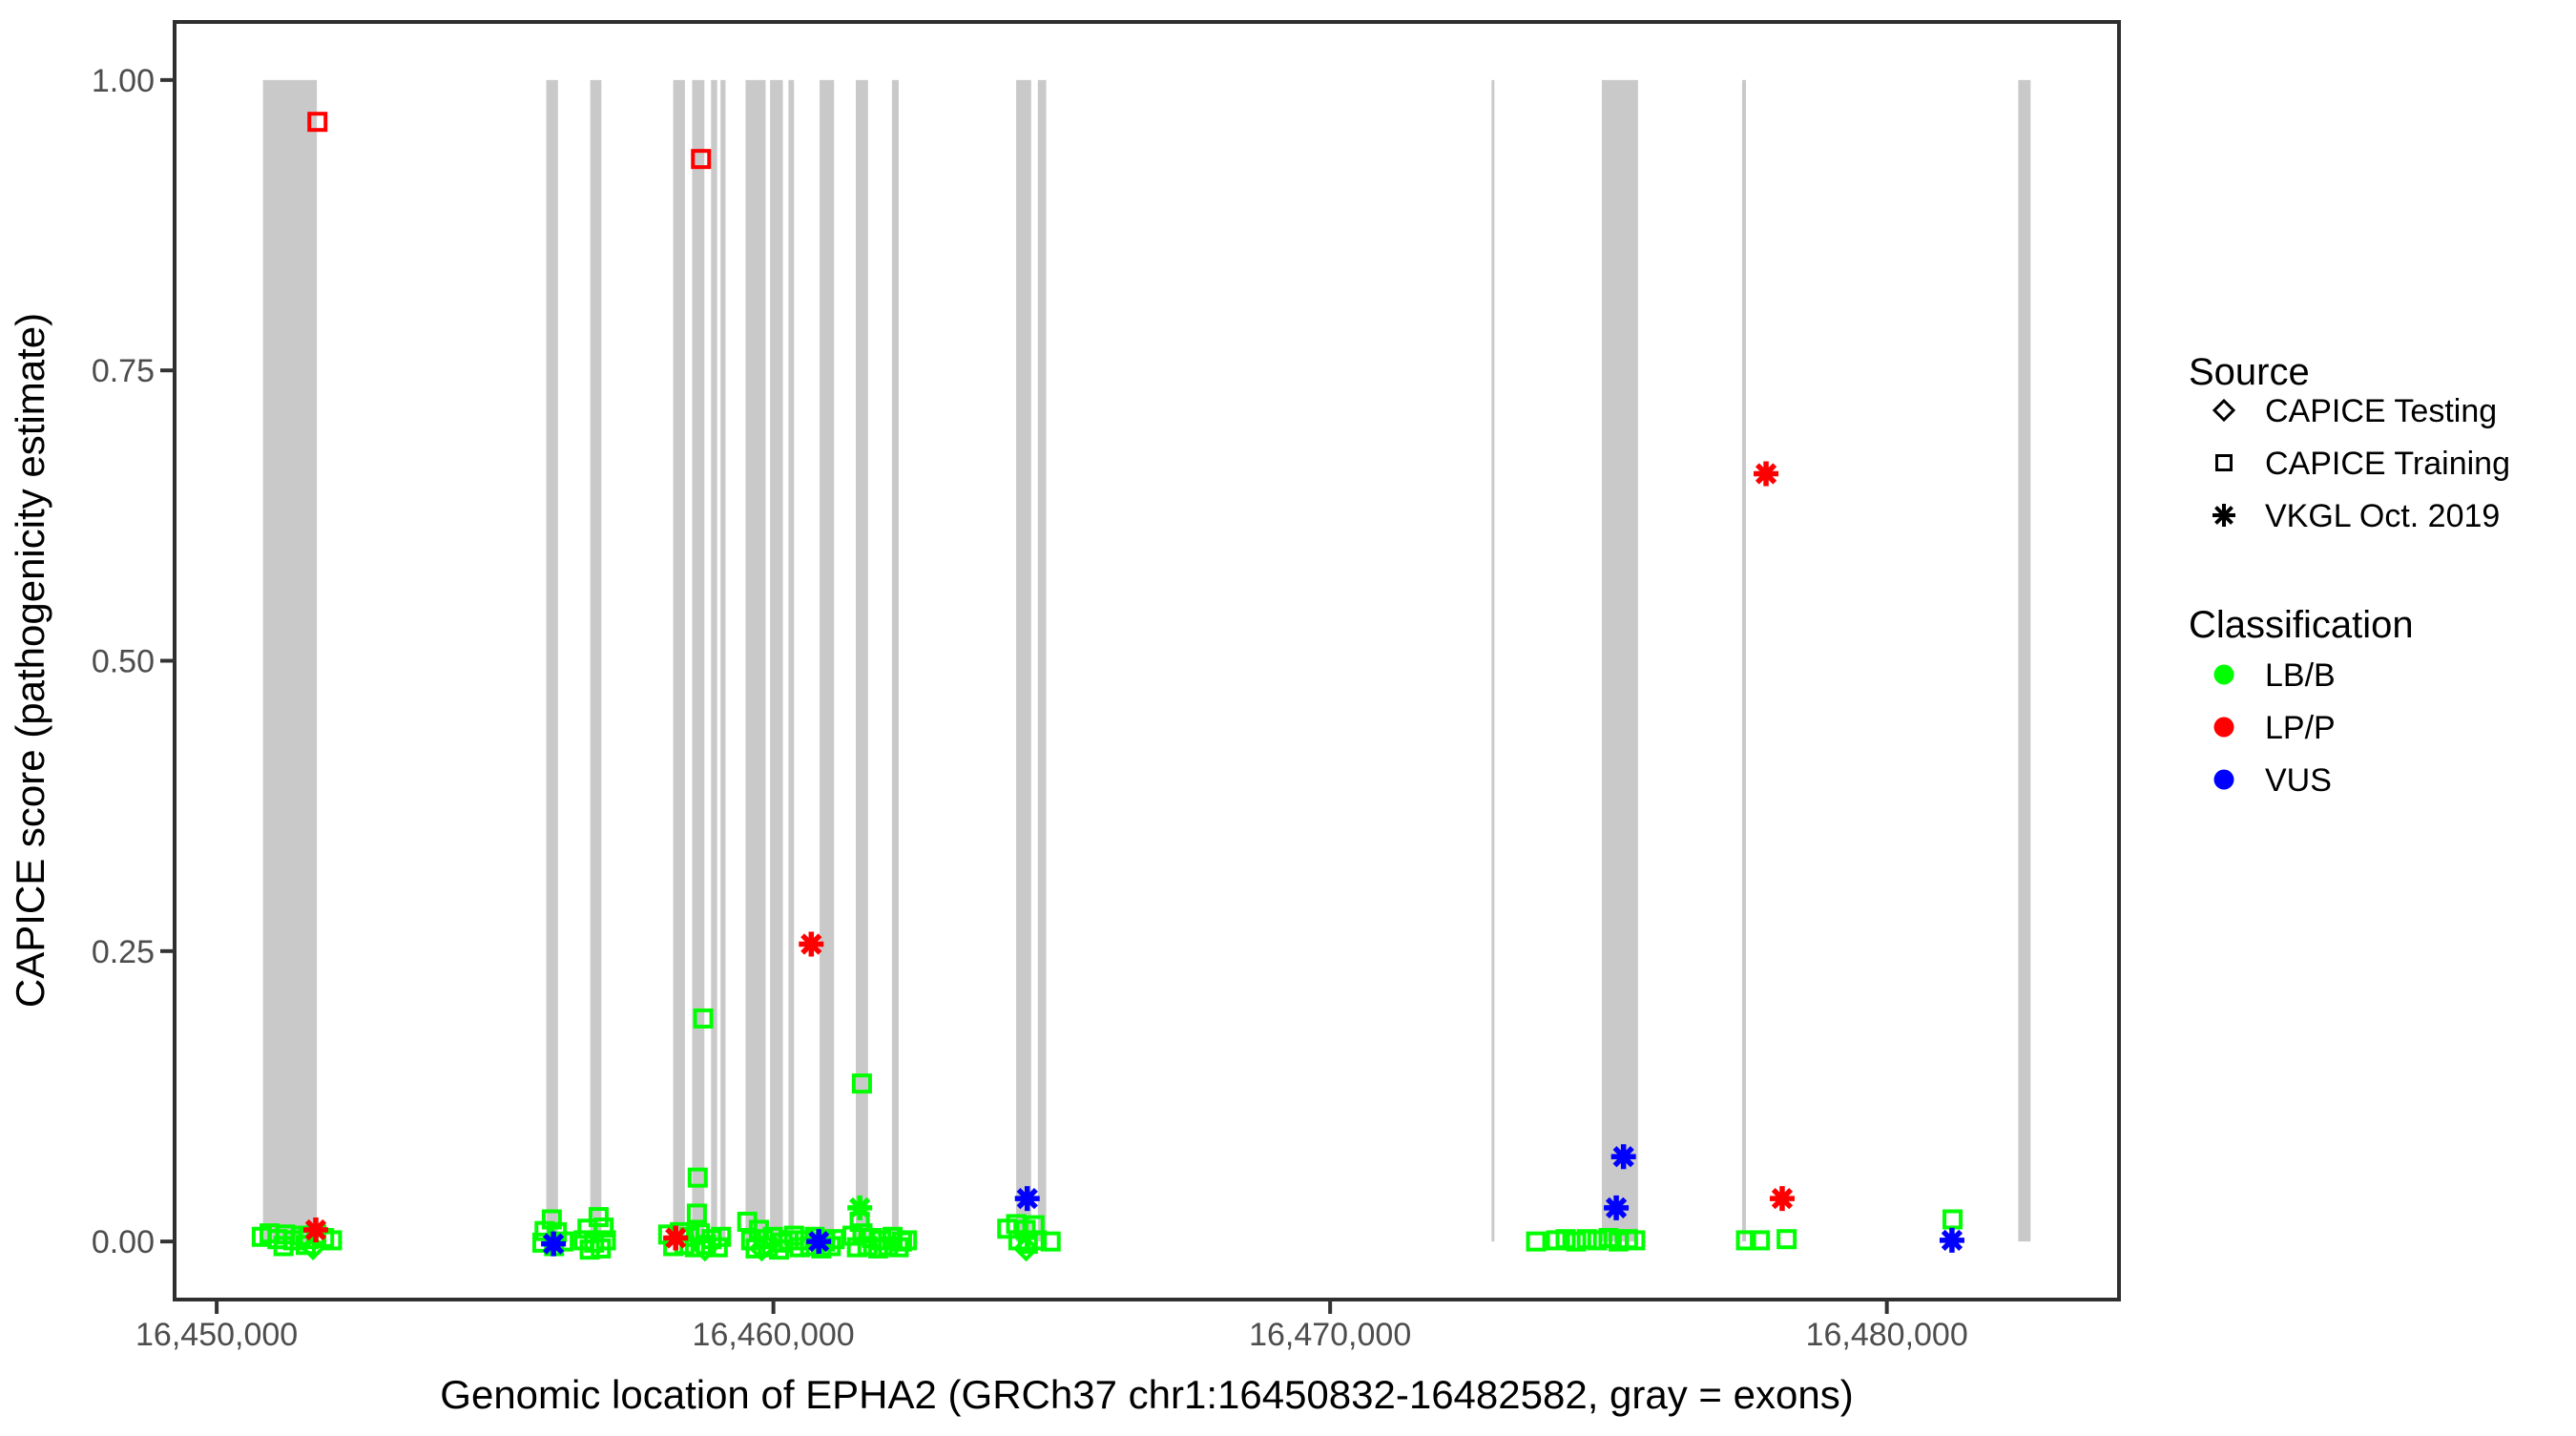 Image resolution: width=2576 pixels, height=1436 pixels. I want to click on legend-item-square: CAPICE Training, so click(2362, 464).